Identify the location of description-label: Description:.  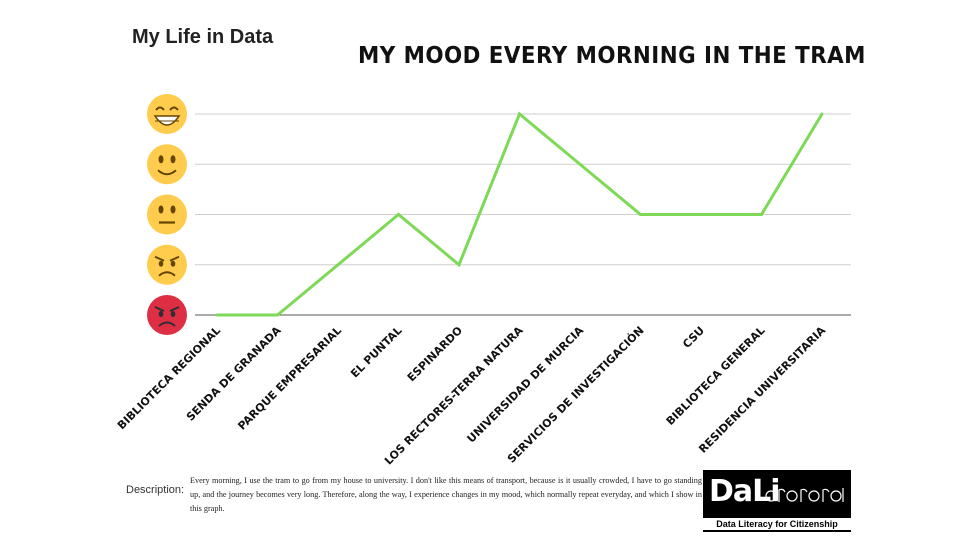
(155, 490).